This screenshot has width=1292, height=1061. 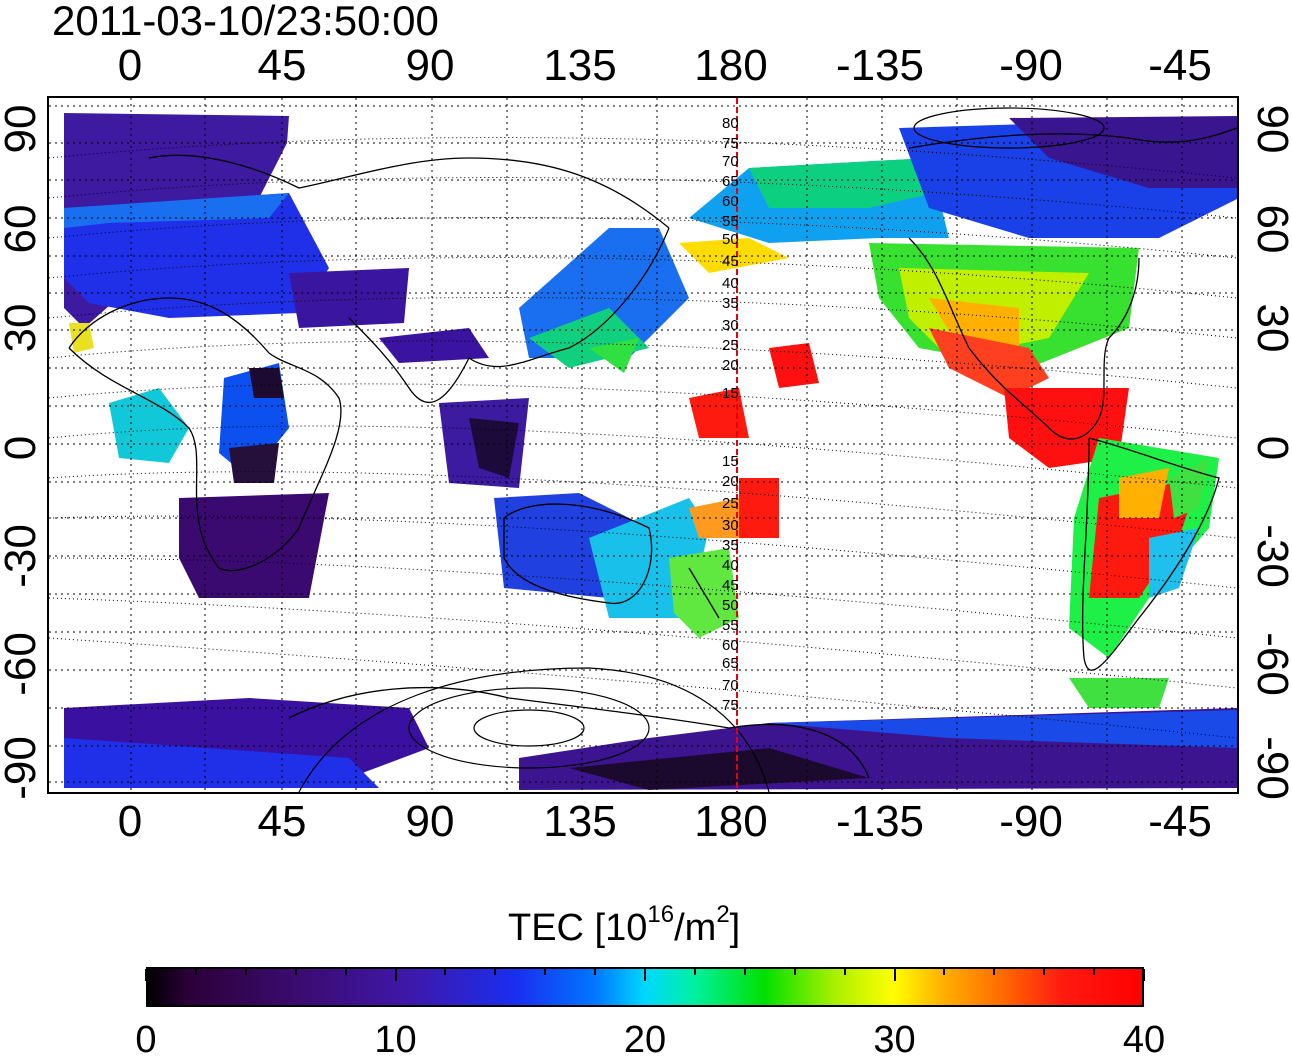 What do you see at coordinates (1180, 821) in the screenshot?
I see `bottom-lon-tick: -45` at bounding box center [1180, 821].